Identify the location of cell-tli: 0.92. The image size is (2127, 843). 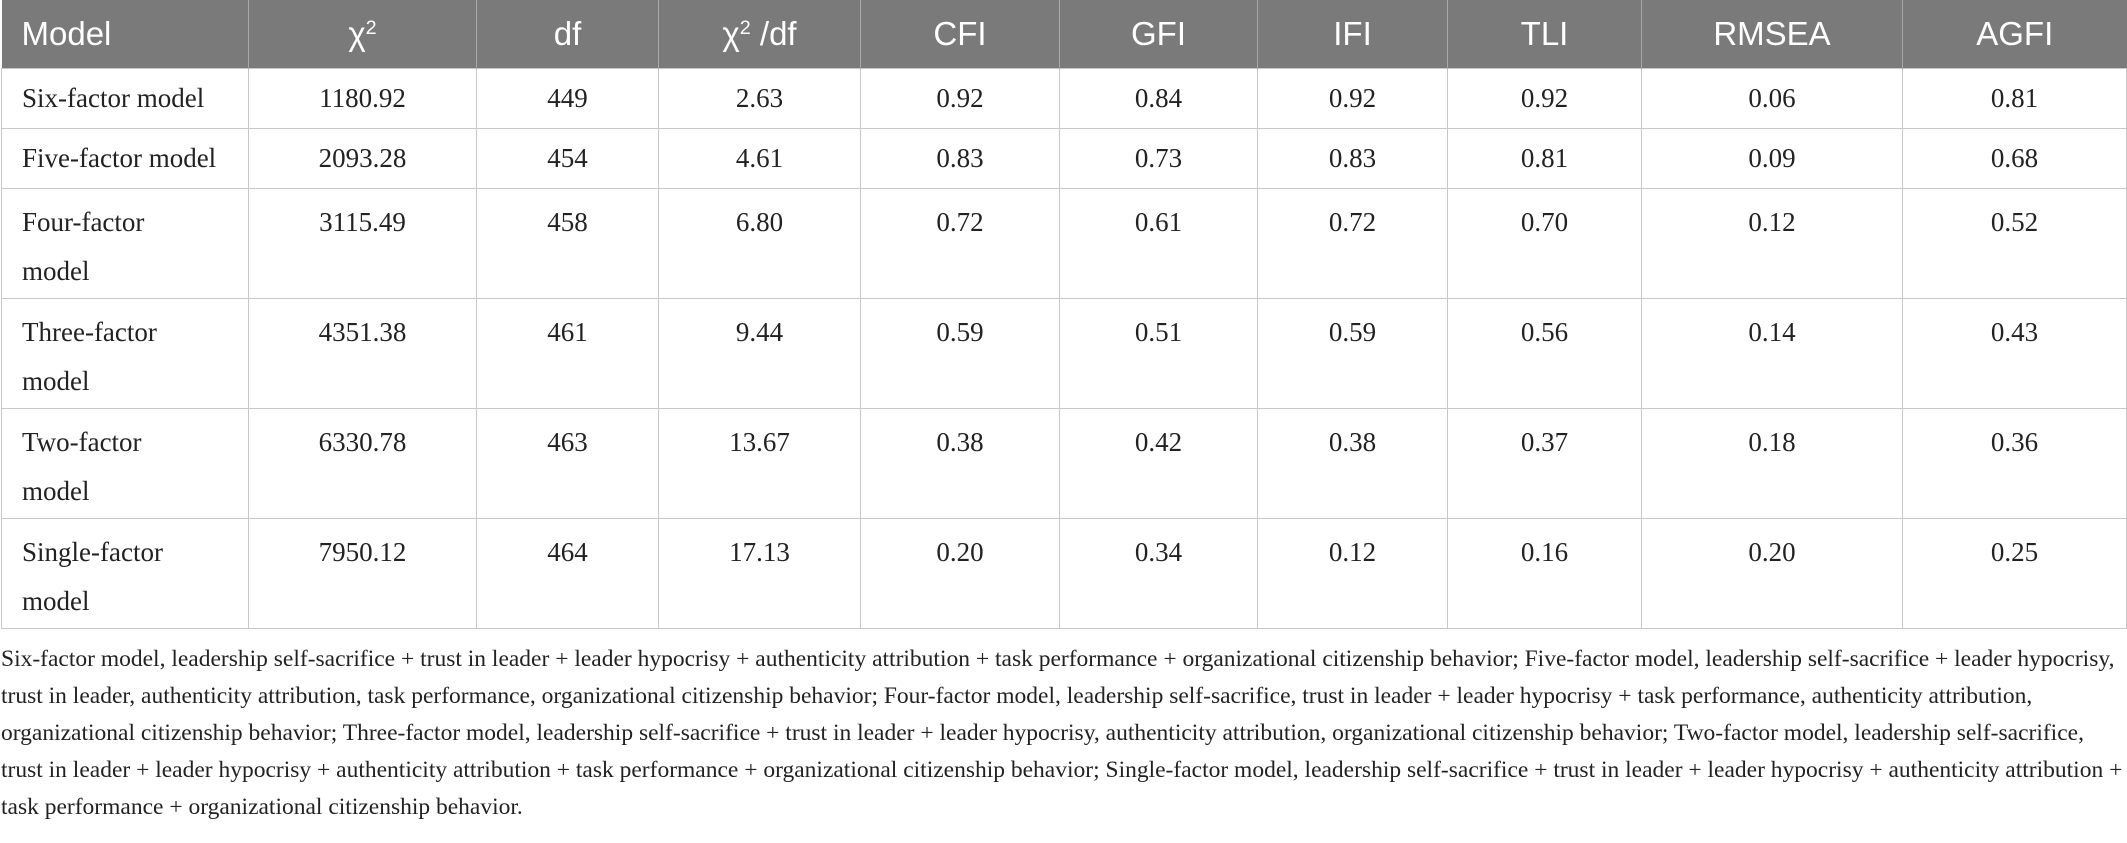
(1544, 98).